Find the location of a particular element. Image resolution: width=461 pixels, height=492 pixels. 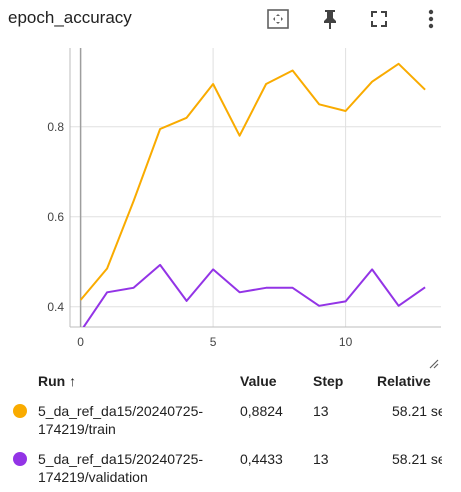

validation-series-line is located at coordinates (254, 295).